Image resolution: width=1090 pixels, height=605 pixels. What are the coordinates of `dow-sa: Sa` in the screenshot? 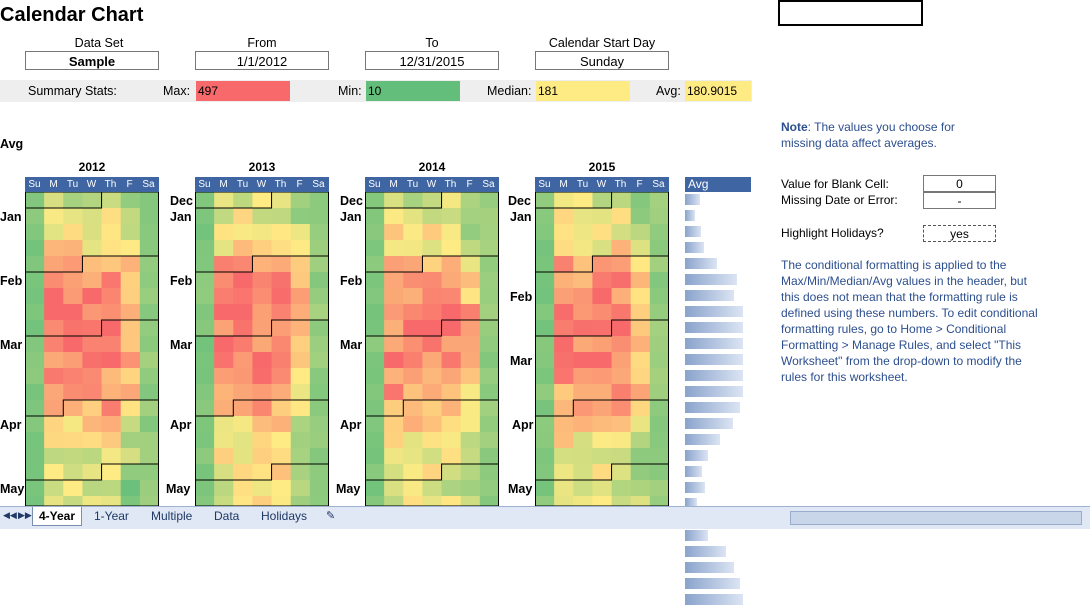 It's located at (318, 184).